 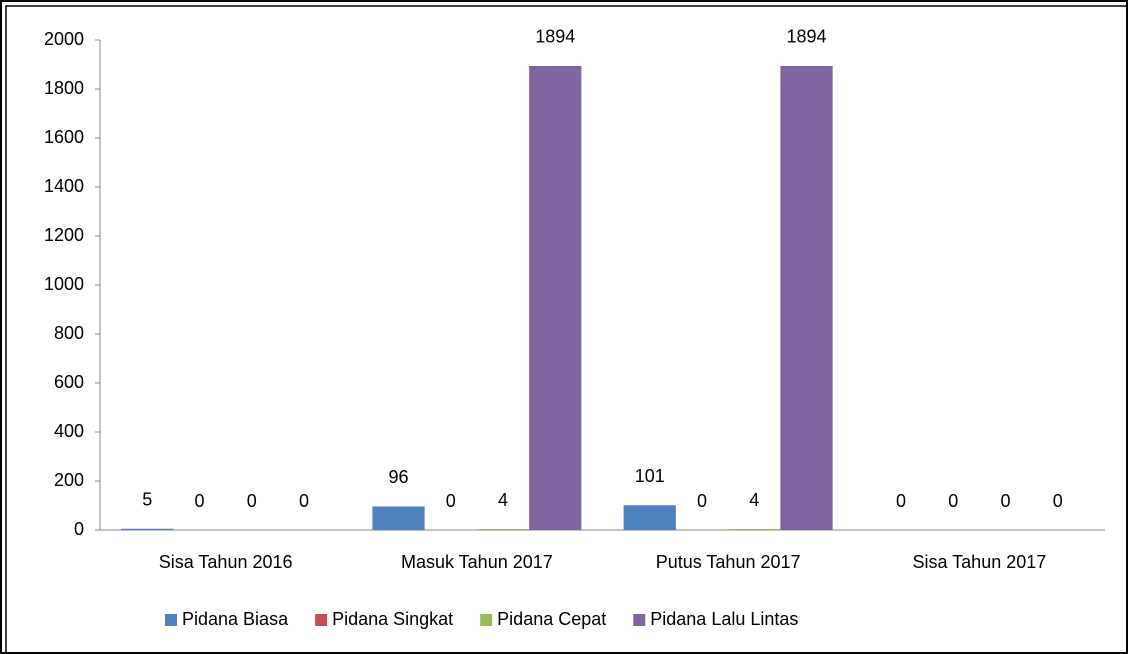 I want to click on value-label: 5, so click(x=147, y=500).